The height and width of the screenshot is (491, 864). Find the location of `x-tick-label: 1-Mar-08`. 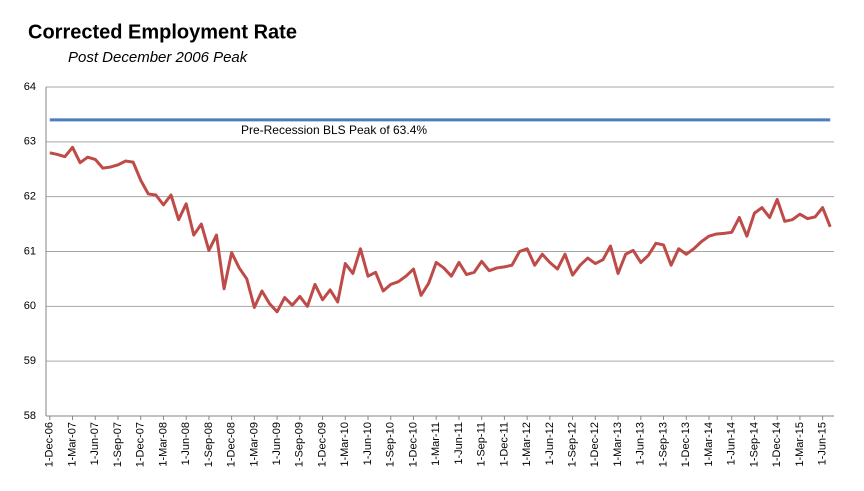

x-tick-label: 1-Mar-08 is located at coordinates (163, 444).